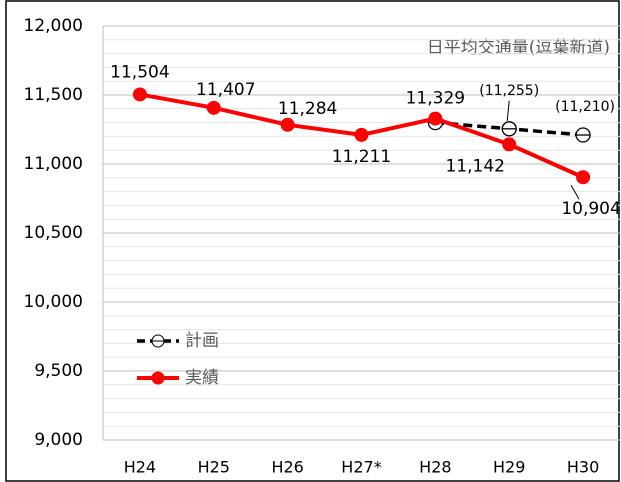  I want to click on data-label: (11,255), so click(509, 91).